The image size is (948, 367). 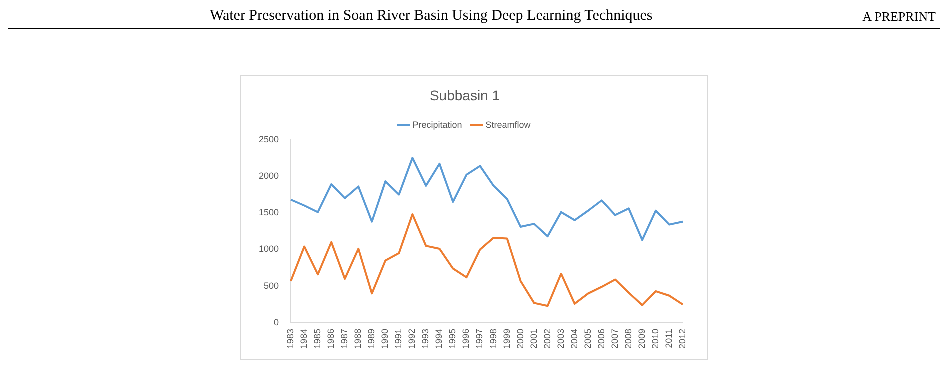 I want to click on x-tick-label: 1987, so click(x=345, y=339).